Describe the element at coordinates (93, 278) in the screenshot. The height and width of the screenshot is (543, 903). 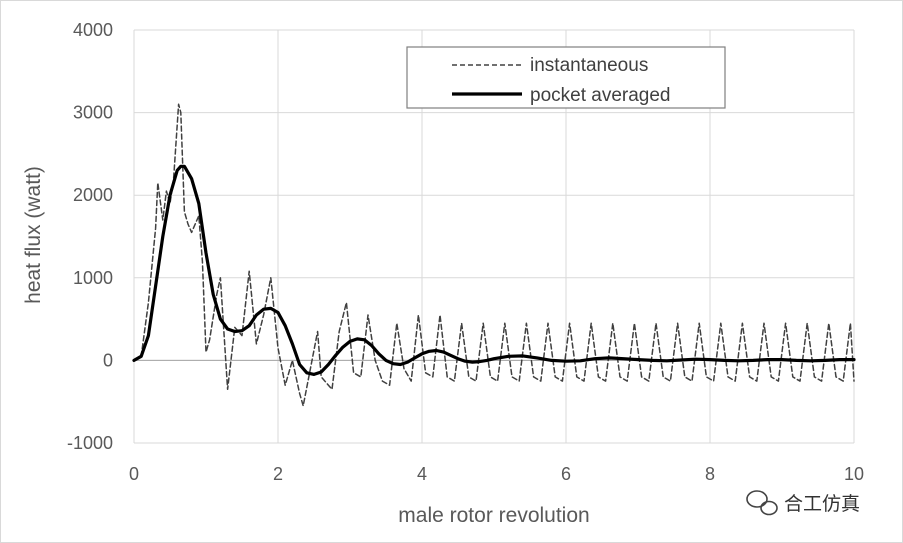
I see `y-tick-label: 1000` at that location.